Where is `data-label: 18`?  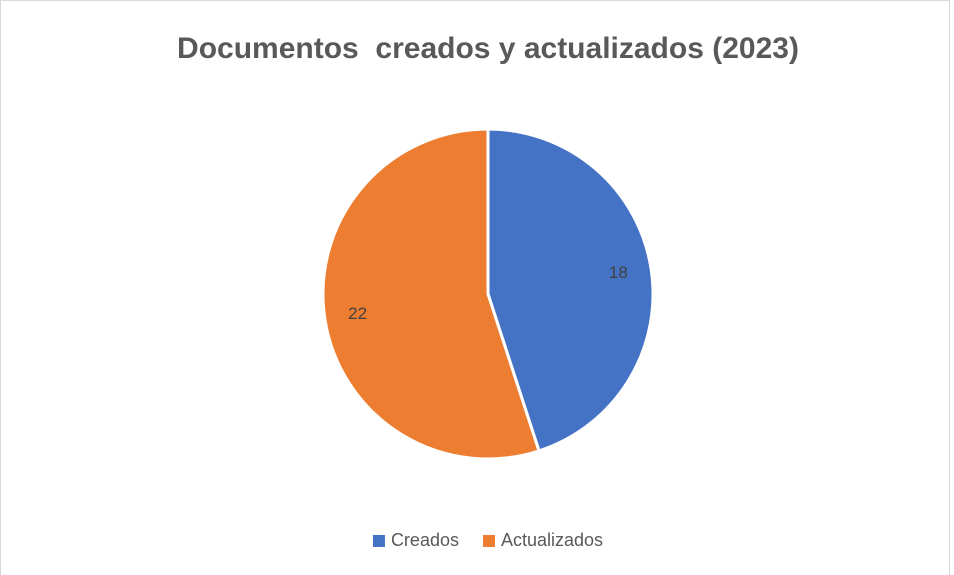
data-label: 18 is located at coordinates (618, 272).